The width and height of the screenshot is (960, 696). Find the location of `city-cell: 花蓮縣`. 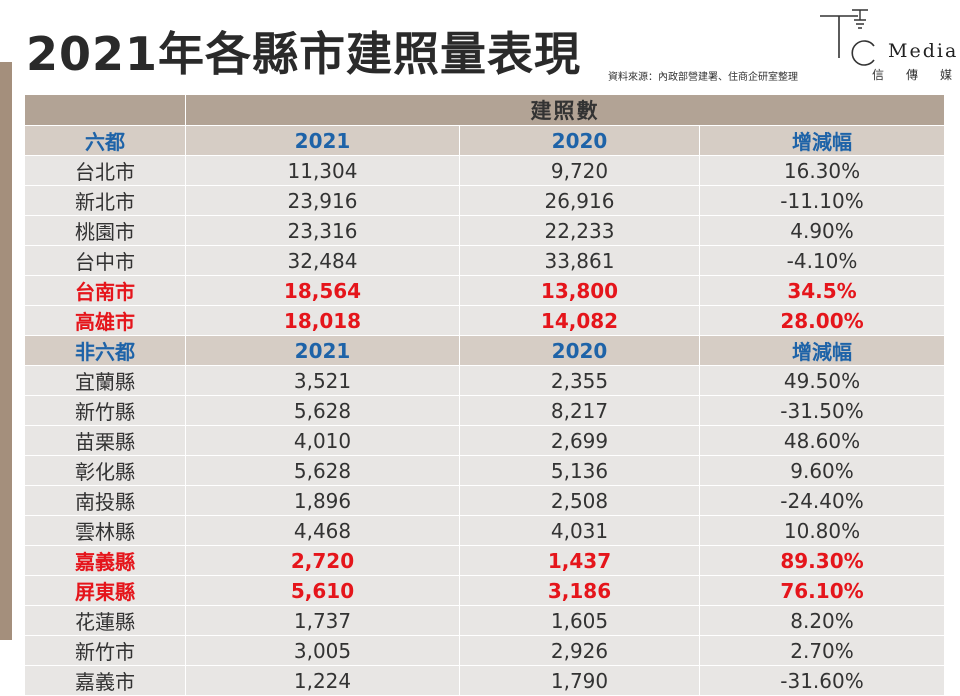

city-cell: 花蓮縣 is located at coordinates (105, 620).